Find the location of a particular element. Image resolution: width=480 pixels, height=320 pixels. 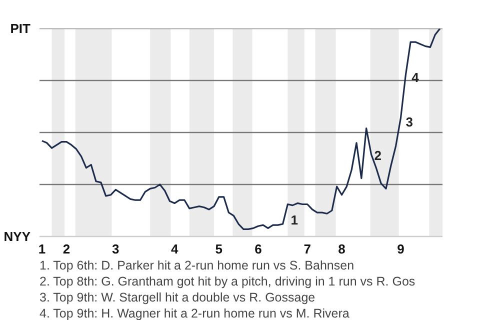

text: 2. Top 8th: G. Grantham got hit by a pitch, driving in 1 run vs R. Gos is located at coordinates (228, 281).